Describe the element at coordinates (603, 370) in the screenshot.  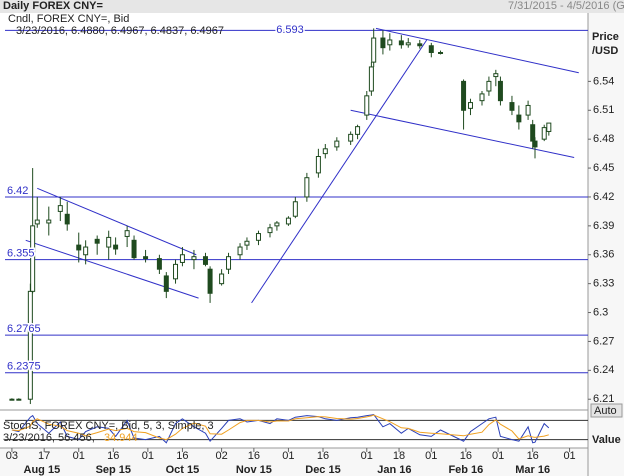
I see `y-tick-label: 6.24` at that location.